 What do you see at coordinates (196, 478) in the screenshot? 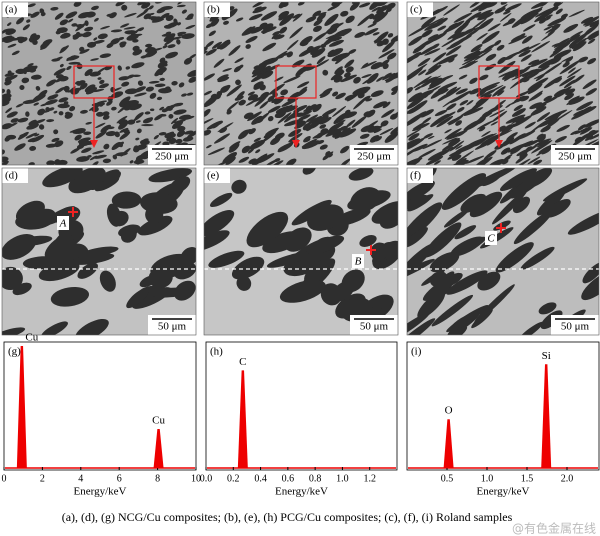
I see `x-tick-label: 10` at bounding box center [196, 478].